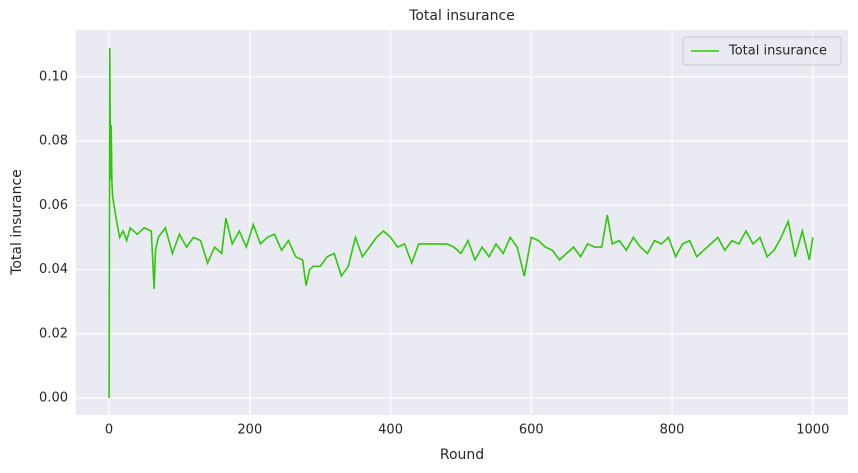 Image resolution: width=858 pixels, height=473 pixels. Describe the element at coordinates (777, 51) in the screenshot. I see `legend-label: Total insurance` at that location.